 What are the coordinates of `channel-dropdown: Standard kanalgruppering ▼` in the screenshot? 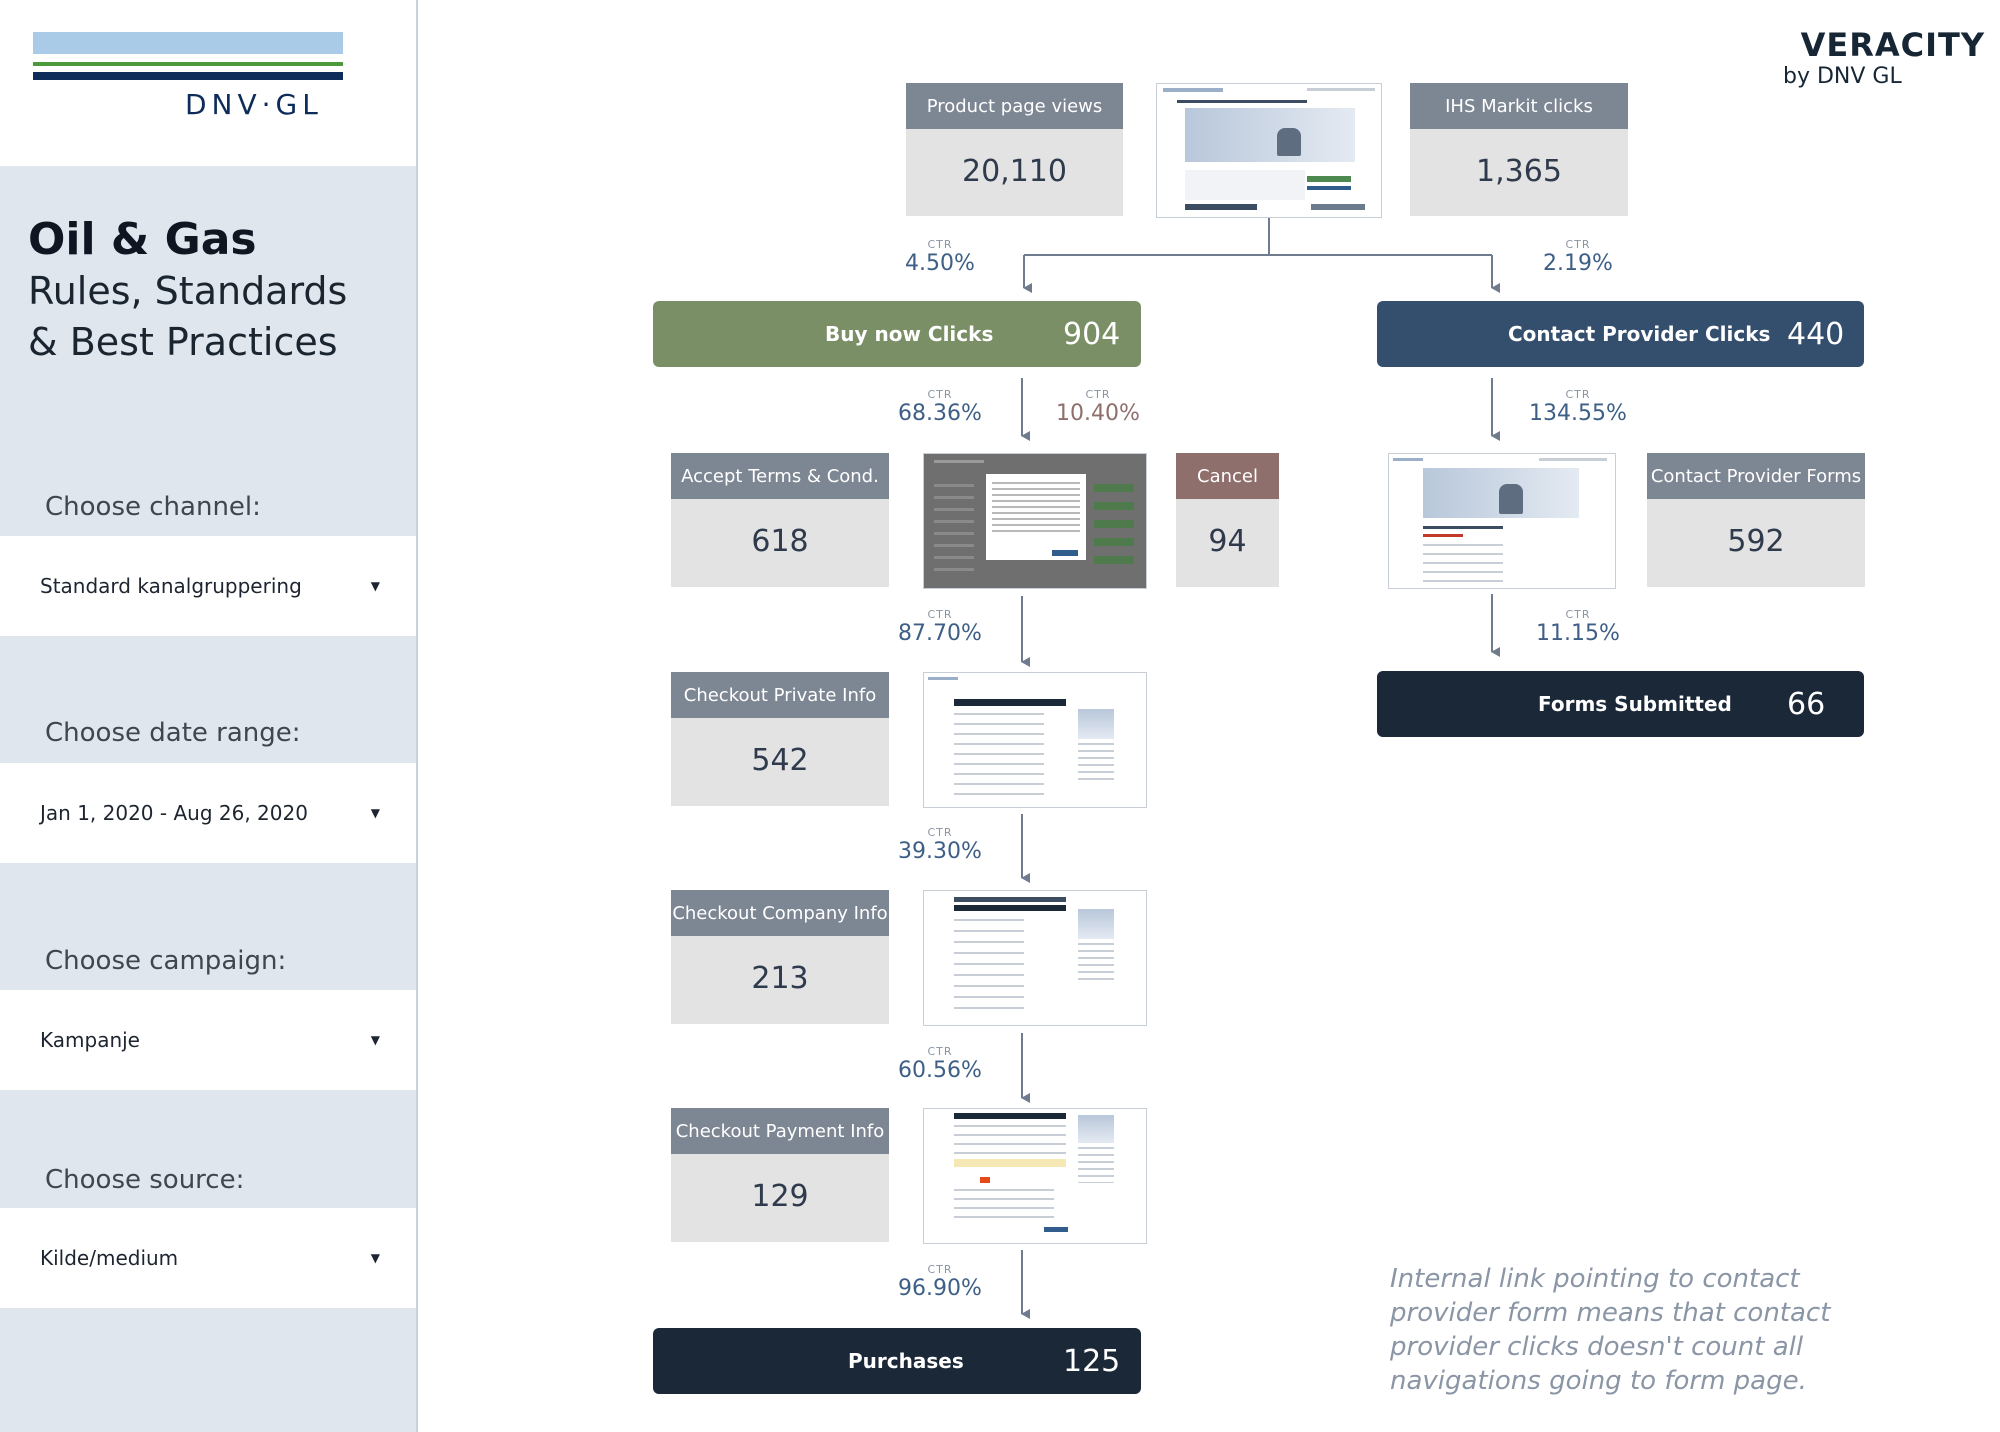 It's located at (208, 586).